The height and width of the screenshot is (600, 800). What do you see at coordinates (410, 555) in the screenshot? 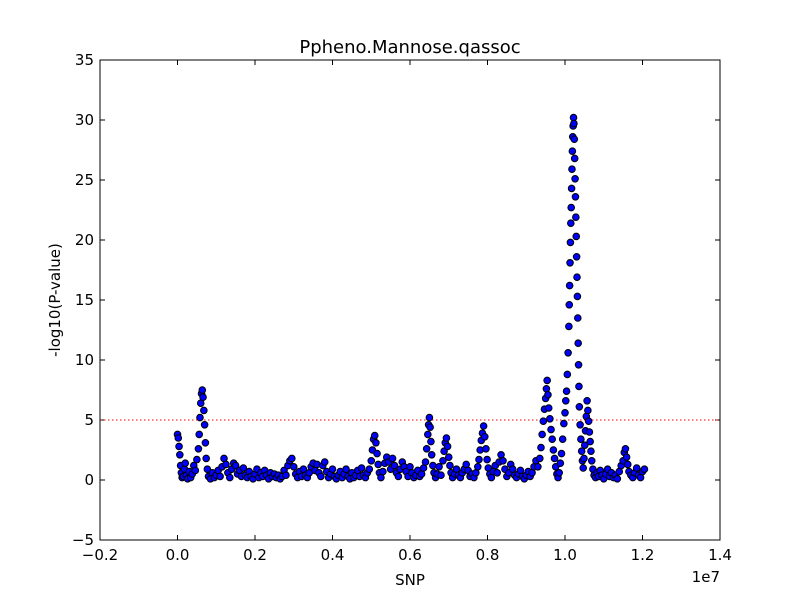
I see `x-tick-label: 0.6` at bounding box center [410, 555].